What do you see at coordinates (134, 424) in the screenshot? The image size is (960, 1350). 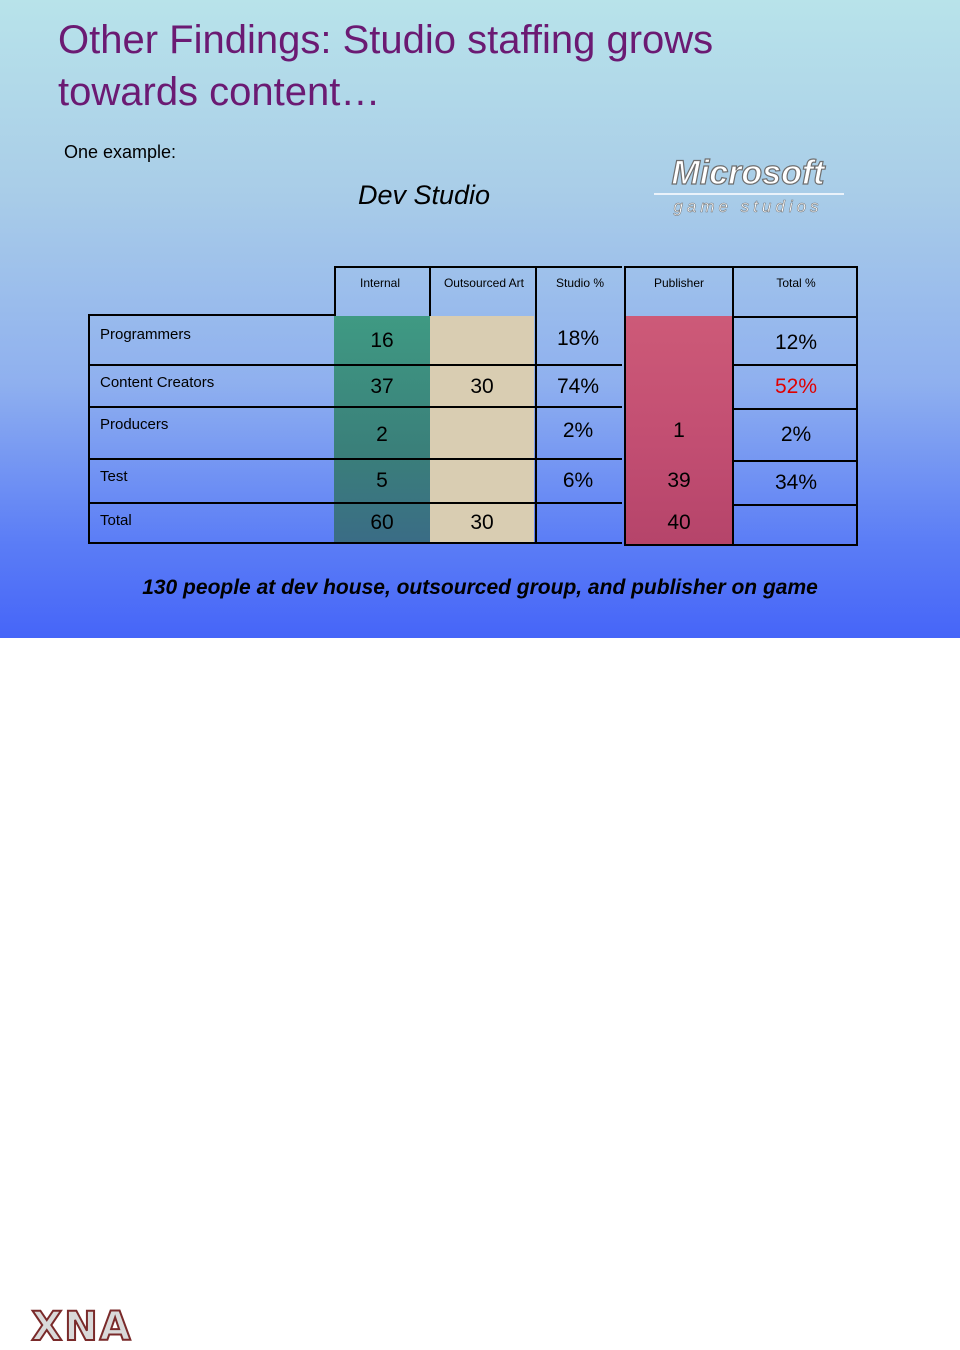 I see `row-label-producers: Producers` at bounding box center [134, 424].